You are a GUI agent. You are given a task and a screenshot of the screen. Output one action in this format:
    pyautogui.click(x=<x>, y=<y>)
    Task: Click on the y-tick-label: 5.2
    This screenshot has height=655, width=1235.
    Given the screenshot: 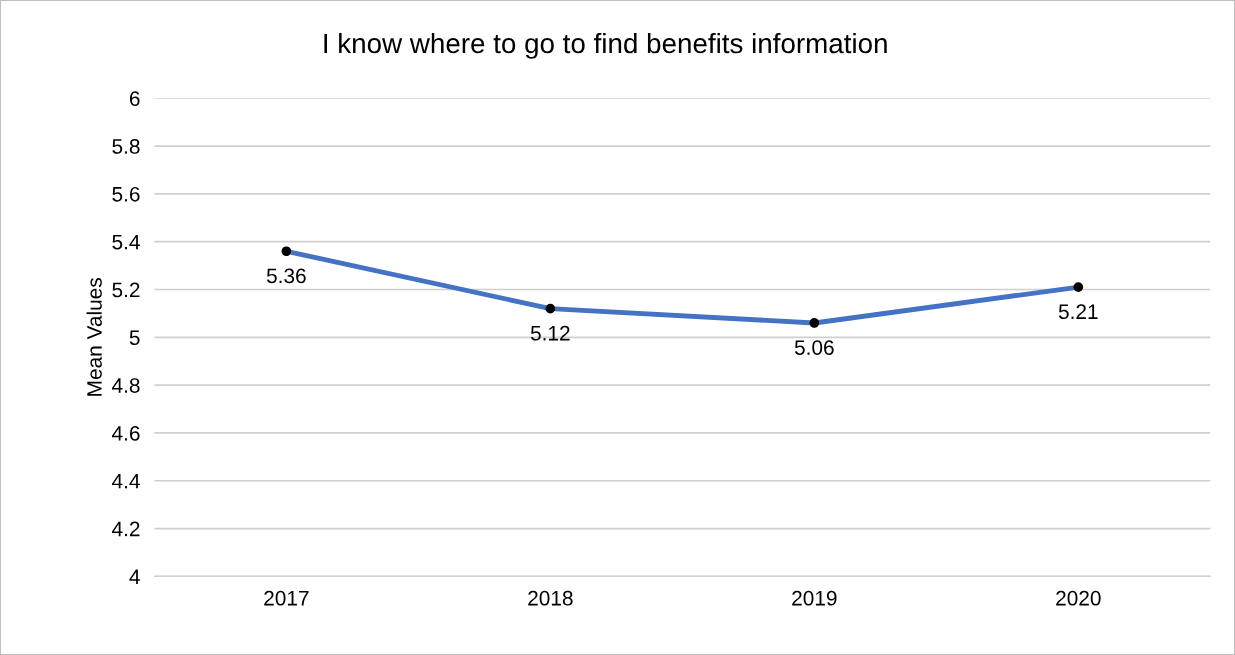 What is the action you would take?
    pyautogui.click(x=126, y=290)
    